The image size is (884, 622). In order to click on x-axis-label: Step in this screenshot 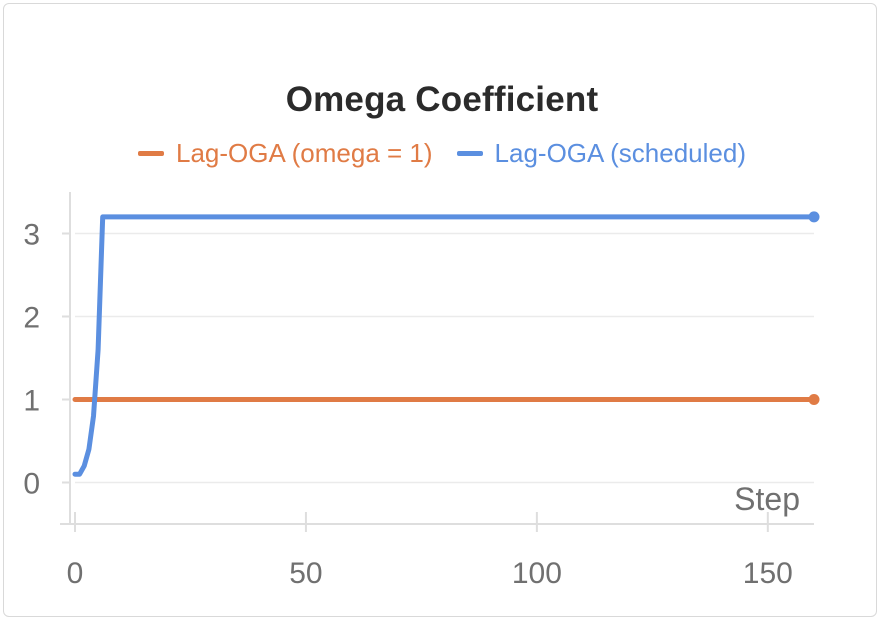, I will do `click(767, 499)`.